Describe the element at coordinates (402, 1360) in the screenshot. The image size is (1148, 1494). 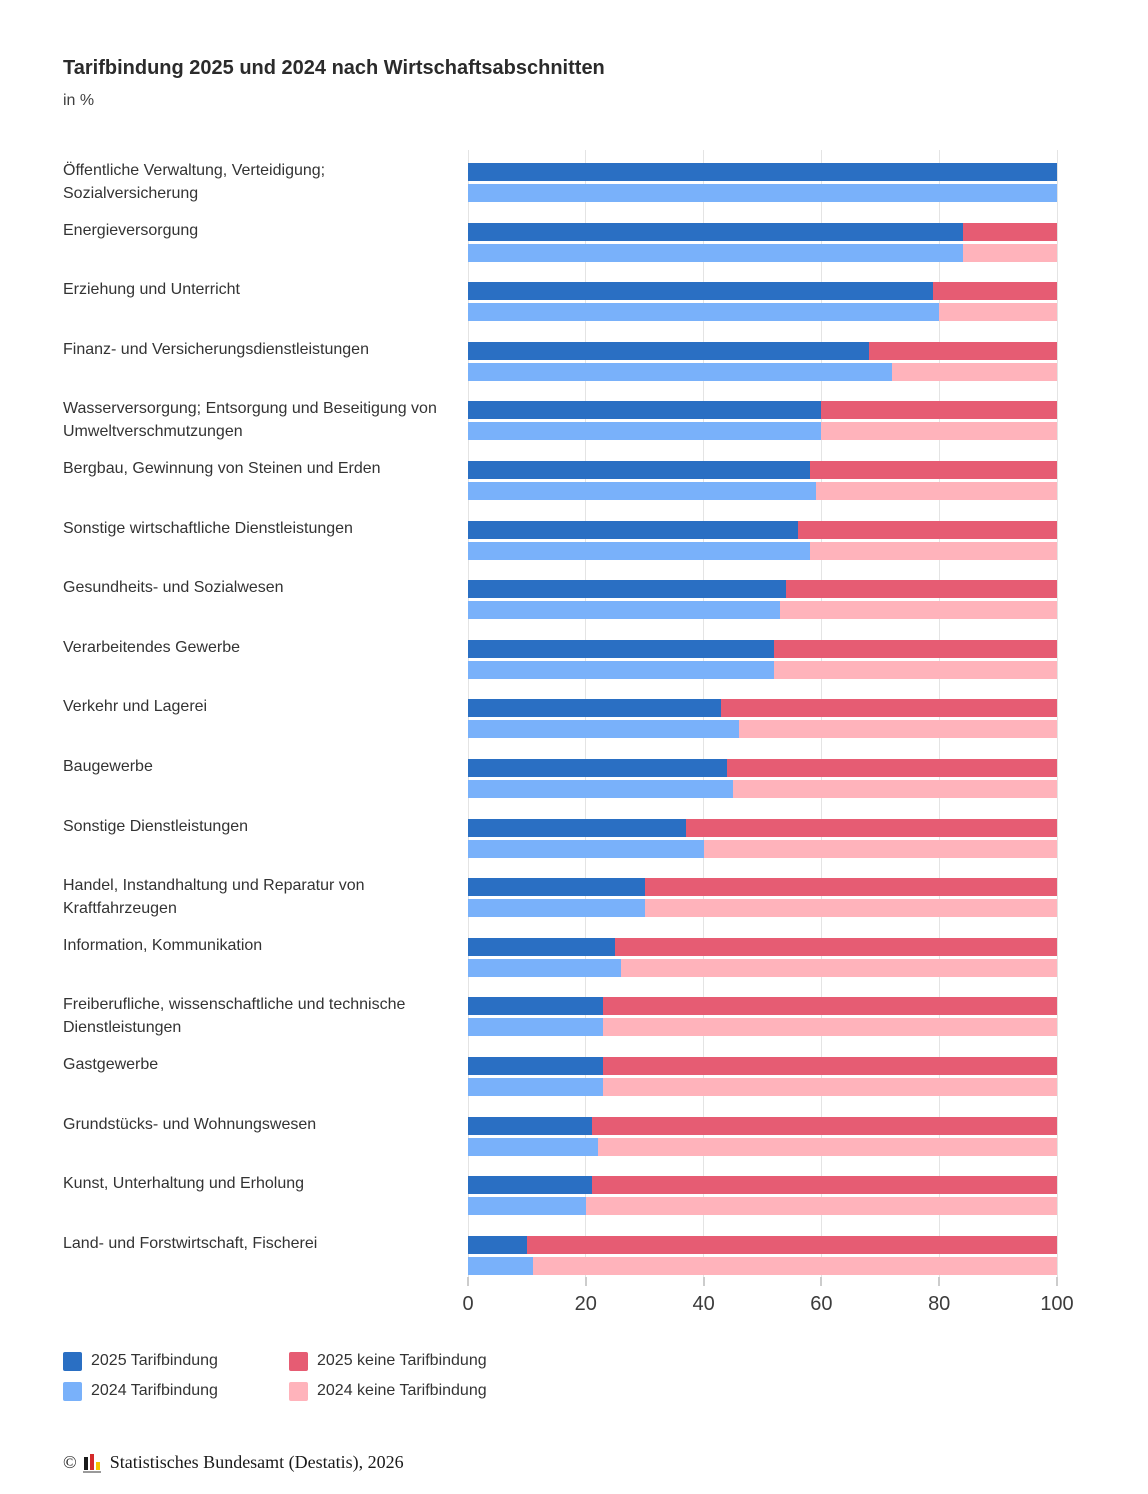
I see `legend-label: 2025 keine Tarifbindung` at that location.